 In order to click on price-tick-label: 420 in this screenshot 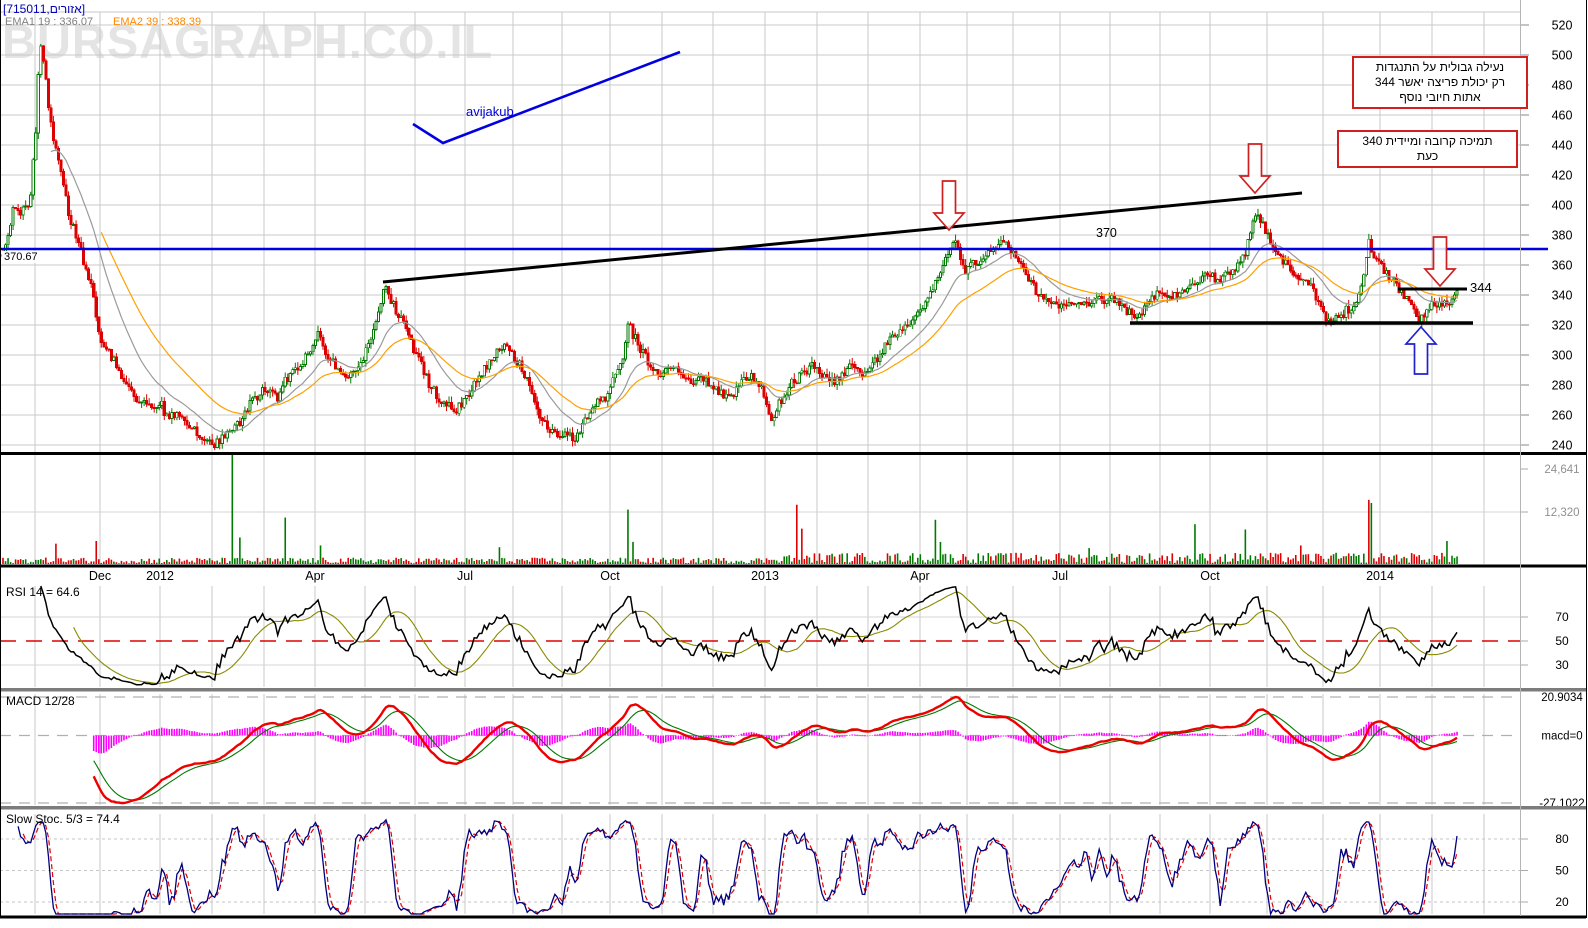, I will do `click(1562, 176)`.